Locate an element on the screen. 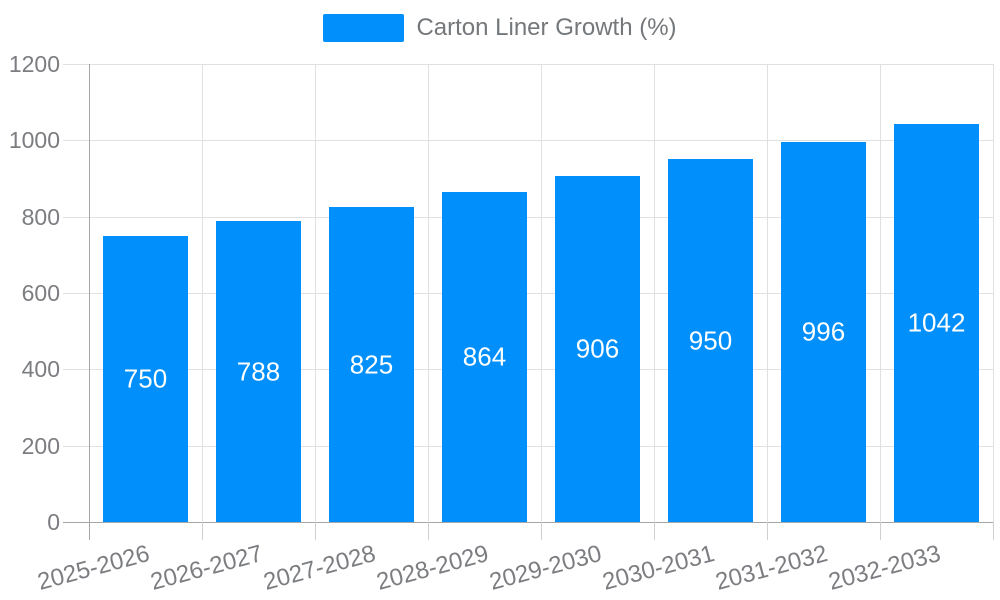  bar-value-label: 906 is located at coordinates (597, 348).